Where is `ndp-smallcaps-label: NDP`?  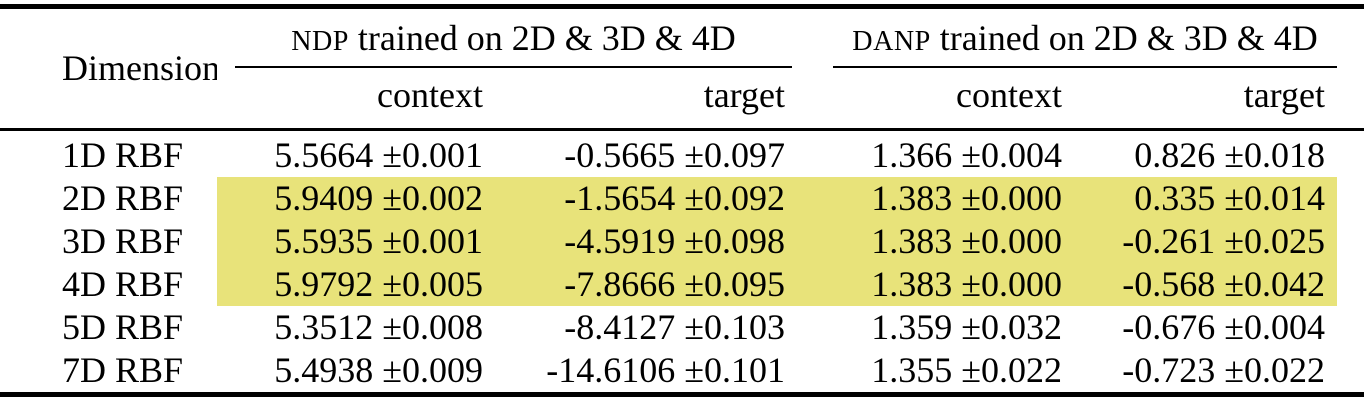 ndp-smallcaps-label: NDP is located at coordinates (320, 41).